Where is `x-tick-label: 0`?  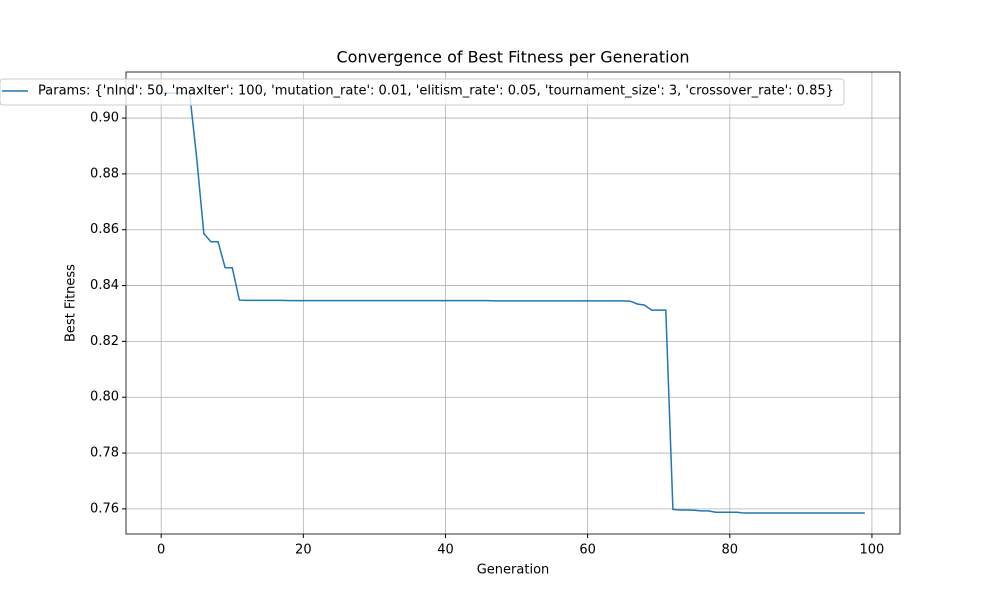
x-tick-label: 0 is located at coordinates (161, 550).